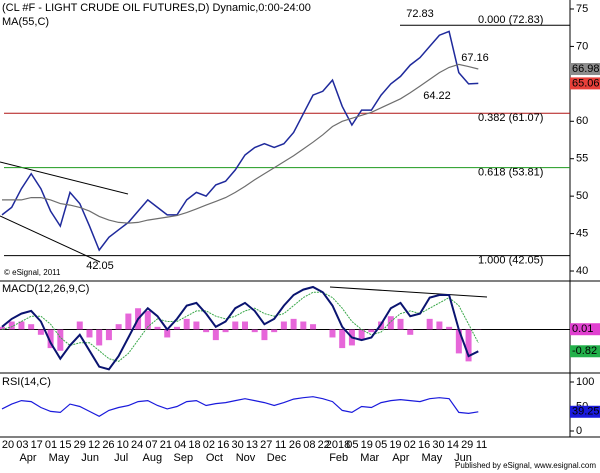 This screenshot has width=600, height=473. I want to click on value-box-label: 39.25, so click(586, 412).